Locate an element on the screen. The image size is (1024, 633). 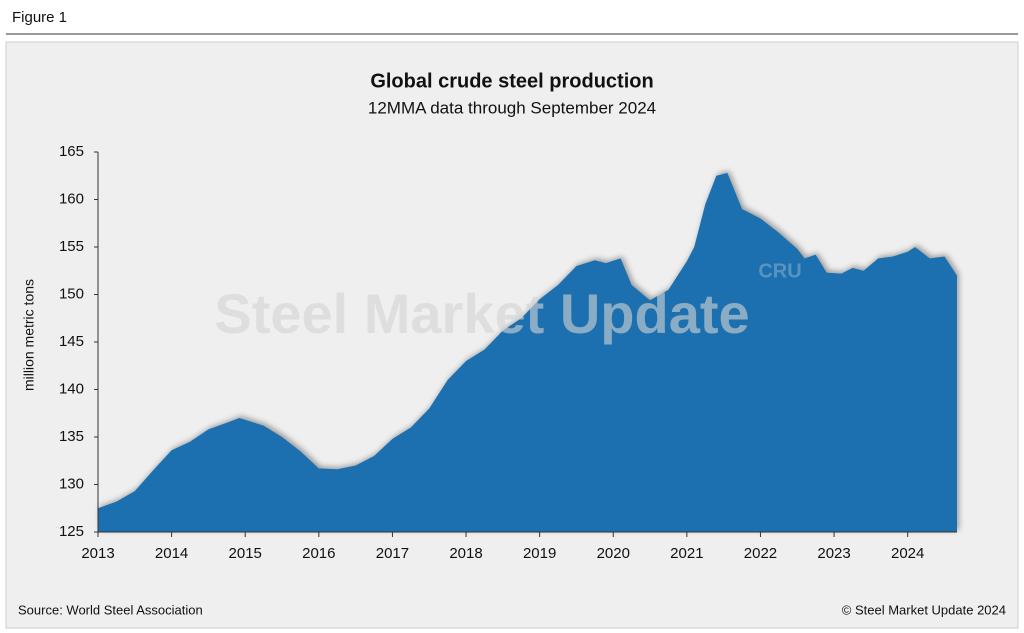
y-tick-label: 130 is located at coordinates (71, 483).